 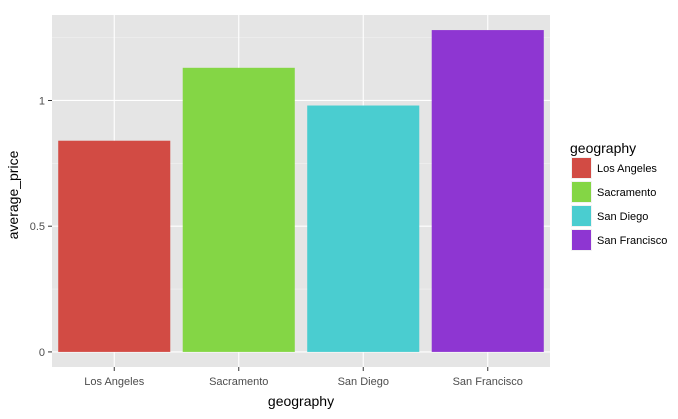 I want to click on x-tick-label: San Diego, so click(x=363, y=382).